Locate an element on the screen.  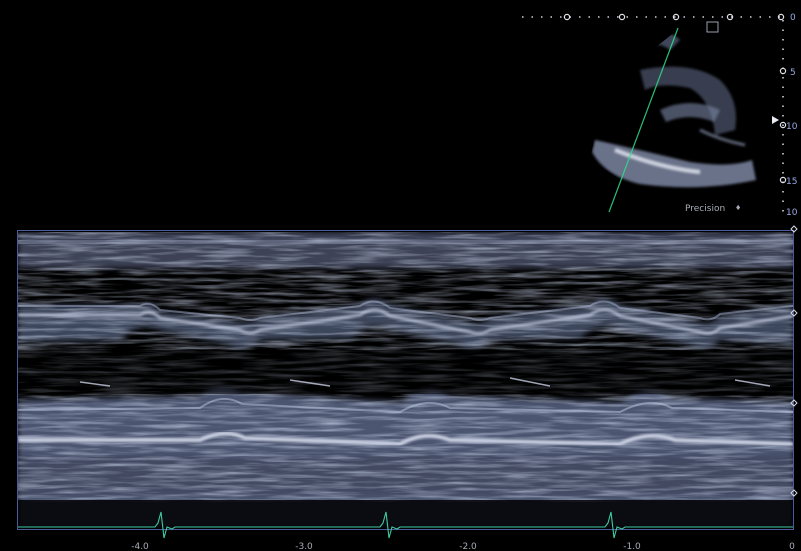
precision-symbol: ♦ is located at coordinates (738, 208).